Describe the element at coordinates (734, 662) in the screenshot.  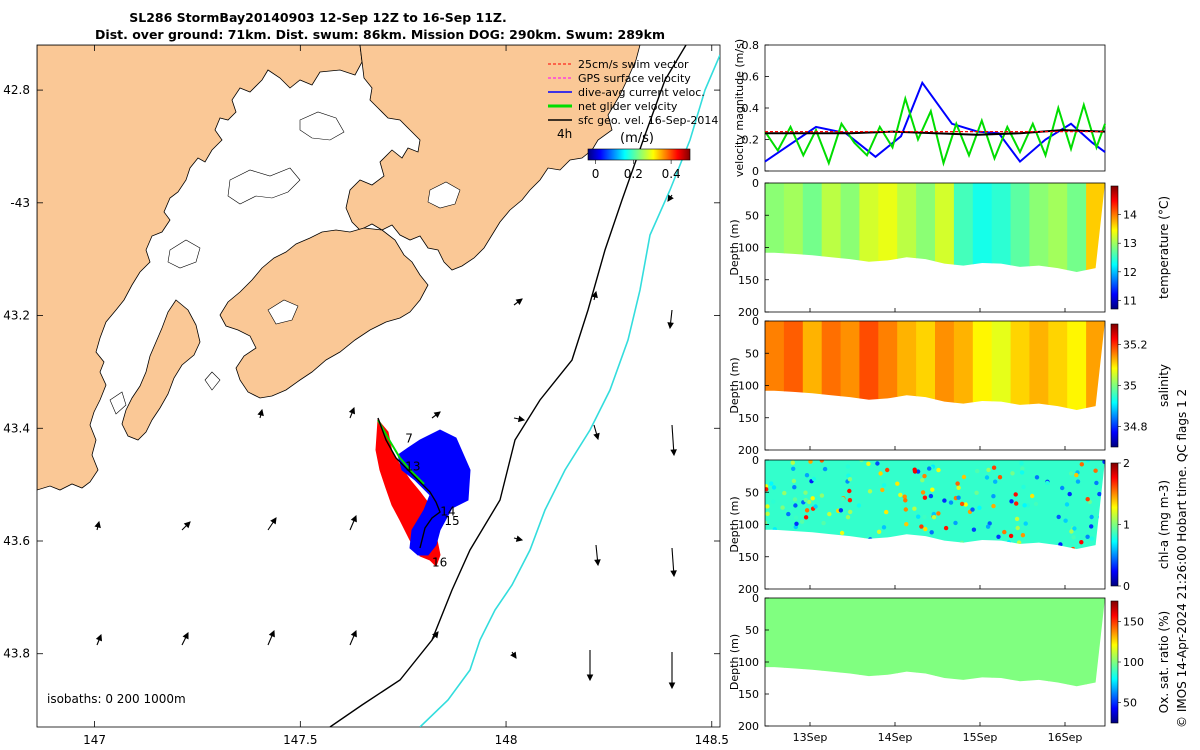
I see `section-ylabel: Depth (m)` at that location.